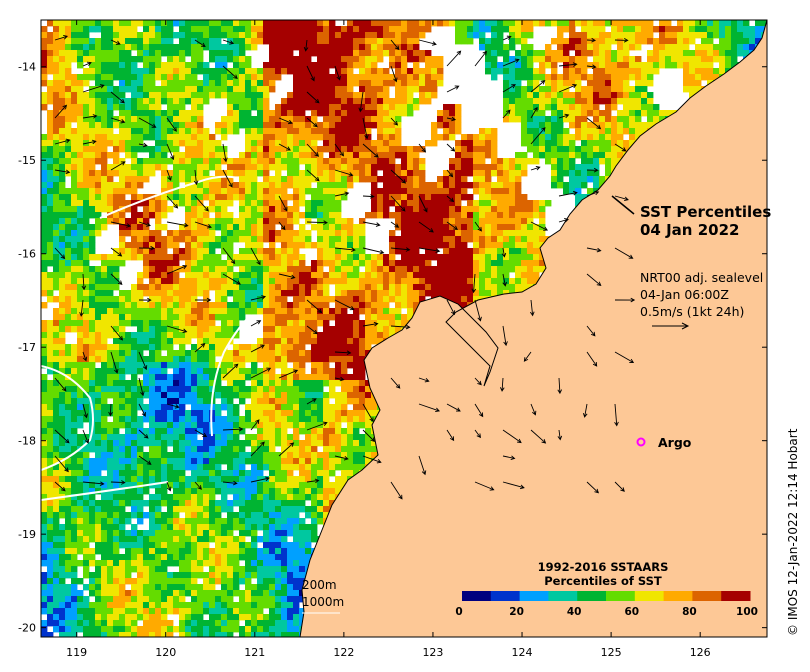 The image size is (810, 672). What do you see at coordinates (145, 338) in the screenshot?
I see `depth-contours` at bounding box center [145, 338].